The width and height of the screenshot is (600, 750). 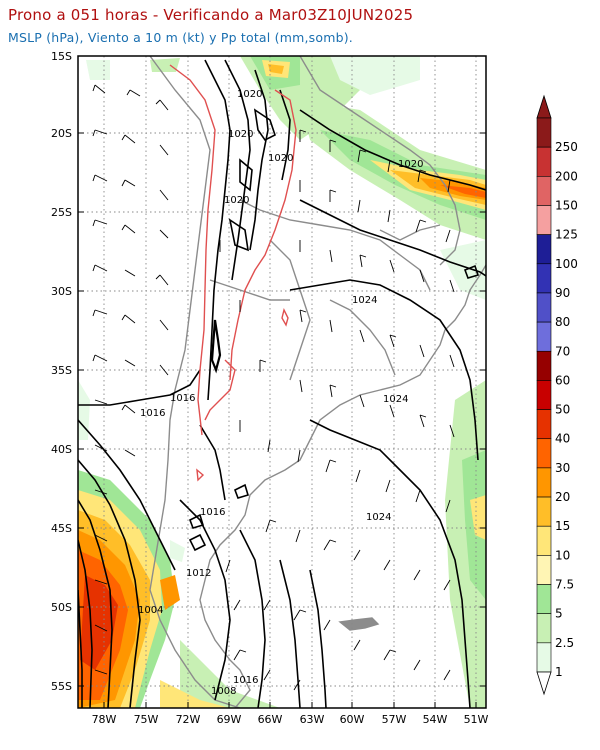 I want to click on lat-label: 20S, so click(x=61, y=133).